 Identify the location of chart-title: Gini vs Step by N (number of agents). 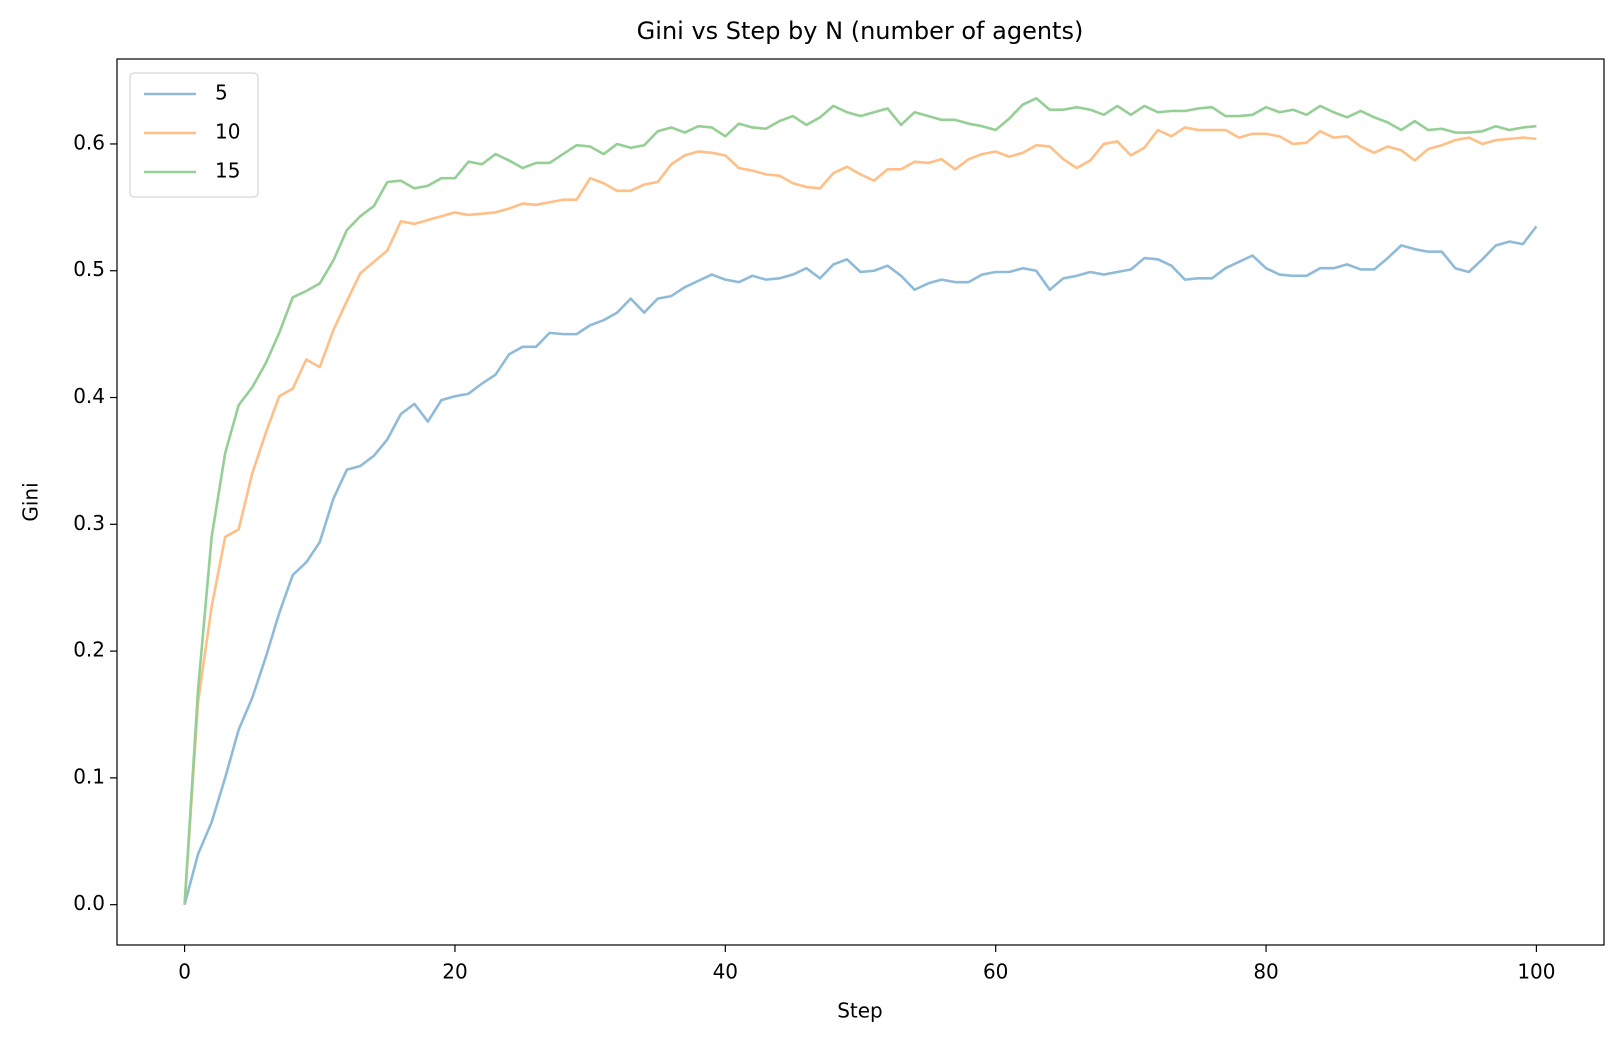
(860, 31).